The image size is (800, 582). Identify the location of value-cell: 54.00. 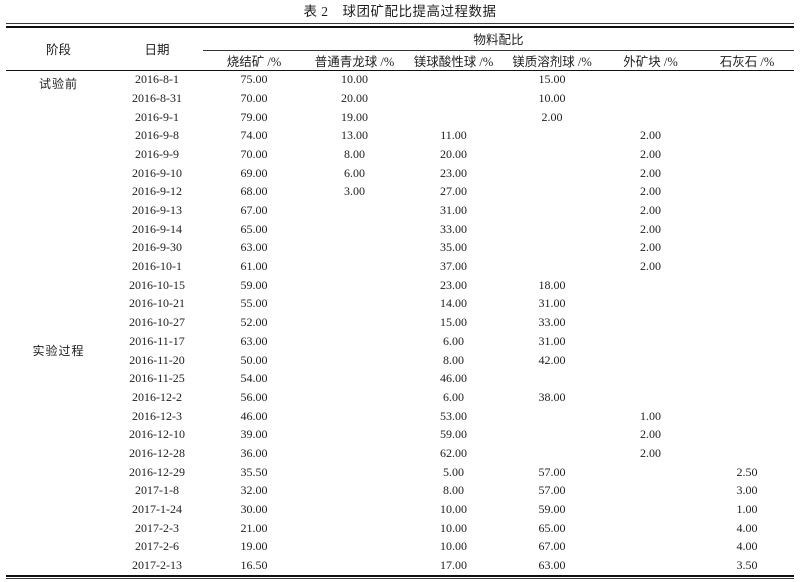
(254, 378).